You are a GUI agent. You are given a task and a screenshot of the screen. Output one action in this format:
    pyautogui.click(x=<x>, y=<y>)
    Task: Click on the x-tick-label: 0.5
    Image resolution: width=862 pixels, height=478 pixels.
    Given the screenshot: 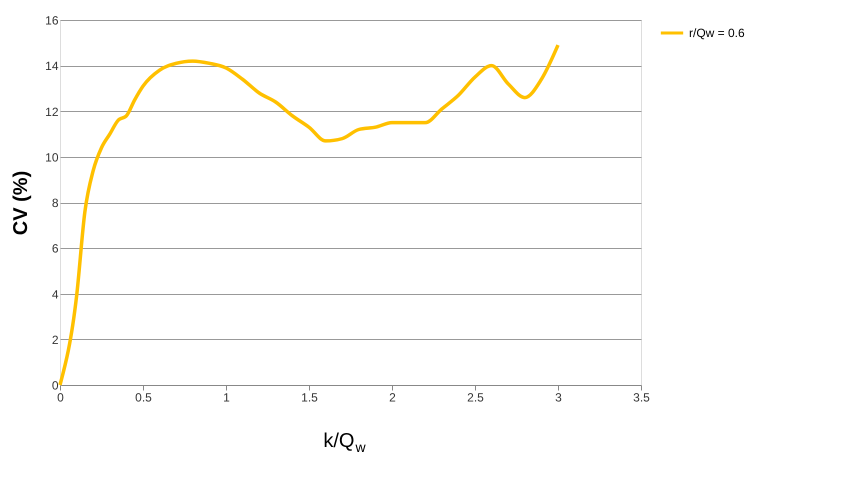 What is the action you would take?
    pyautogui.click(x=143, y=397)
    